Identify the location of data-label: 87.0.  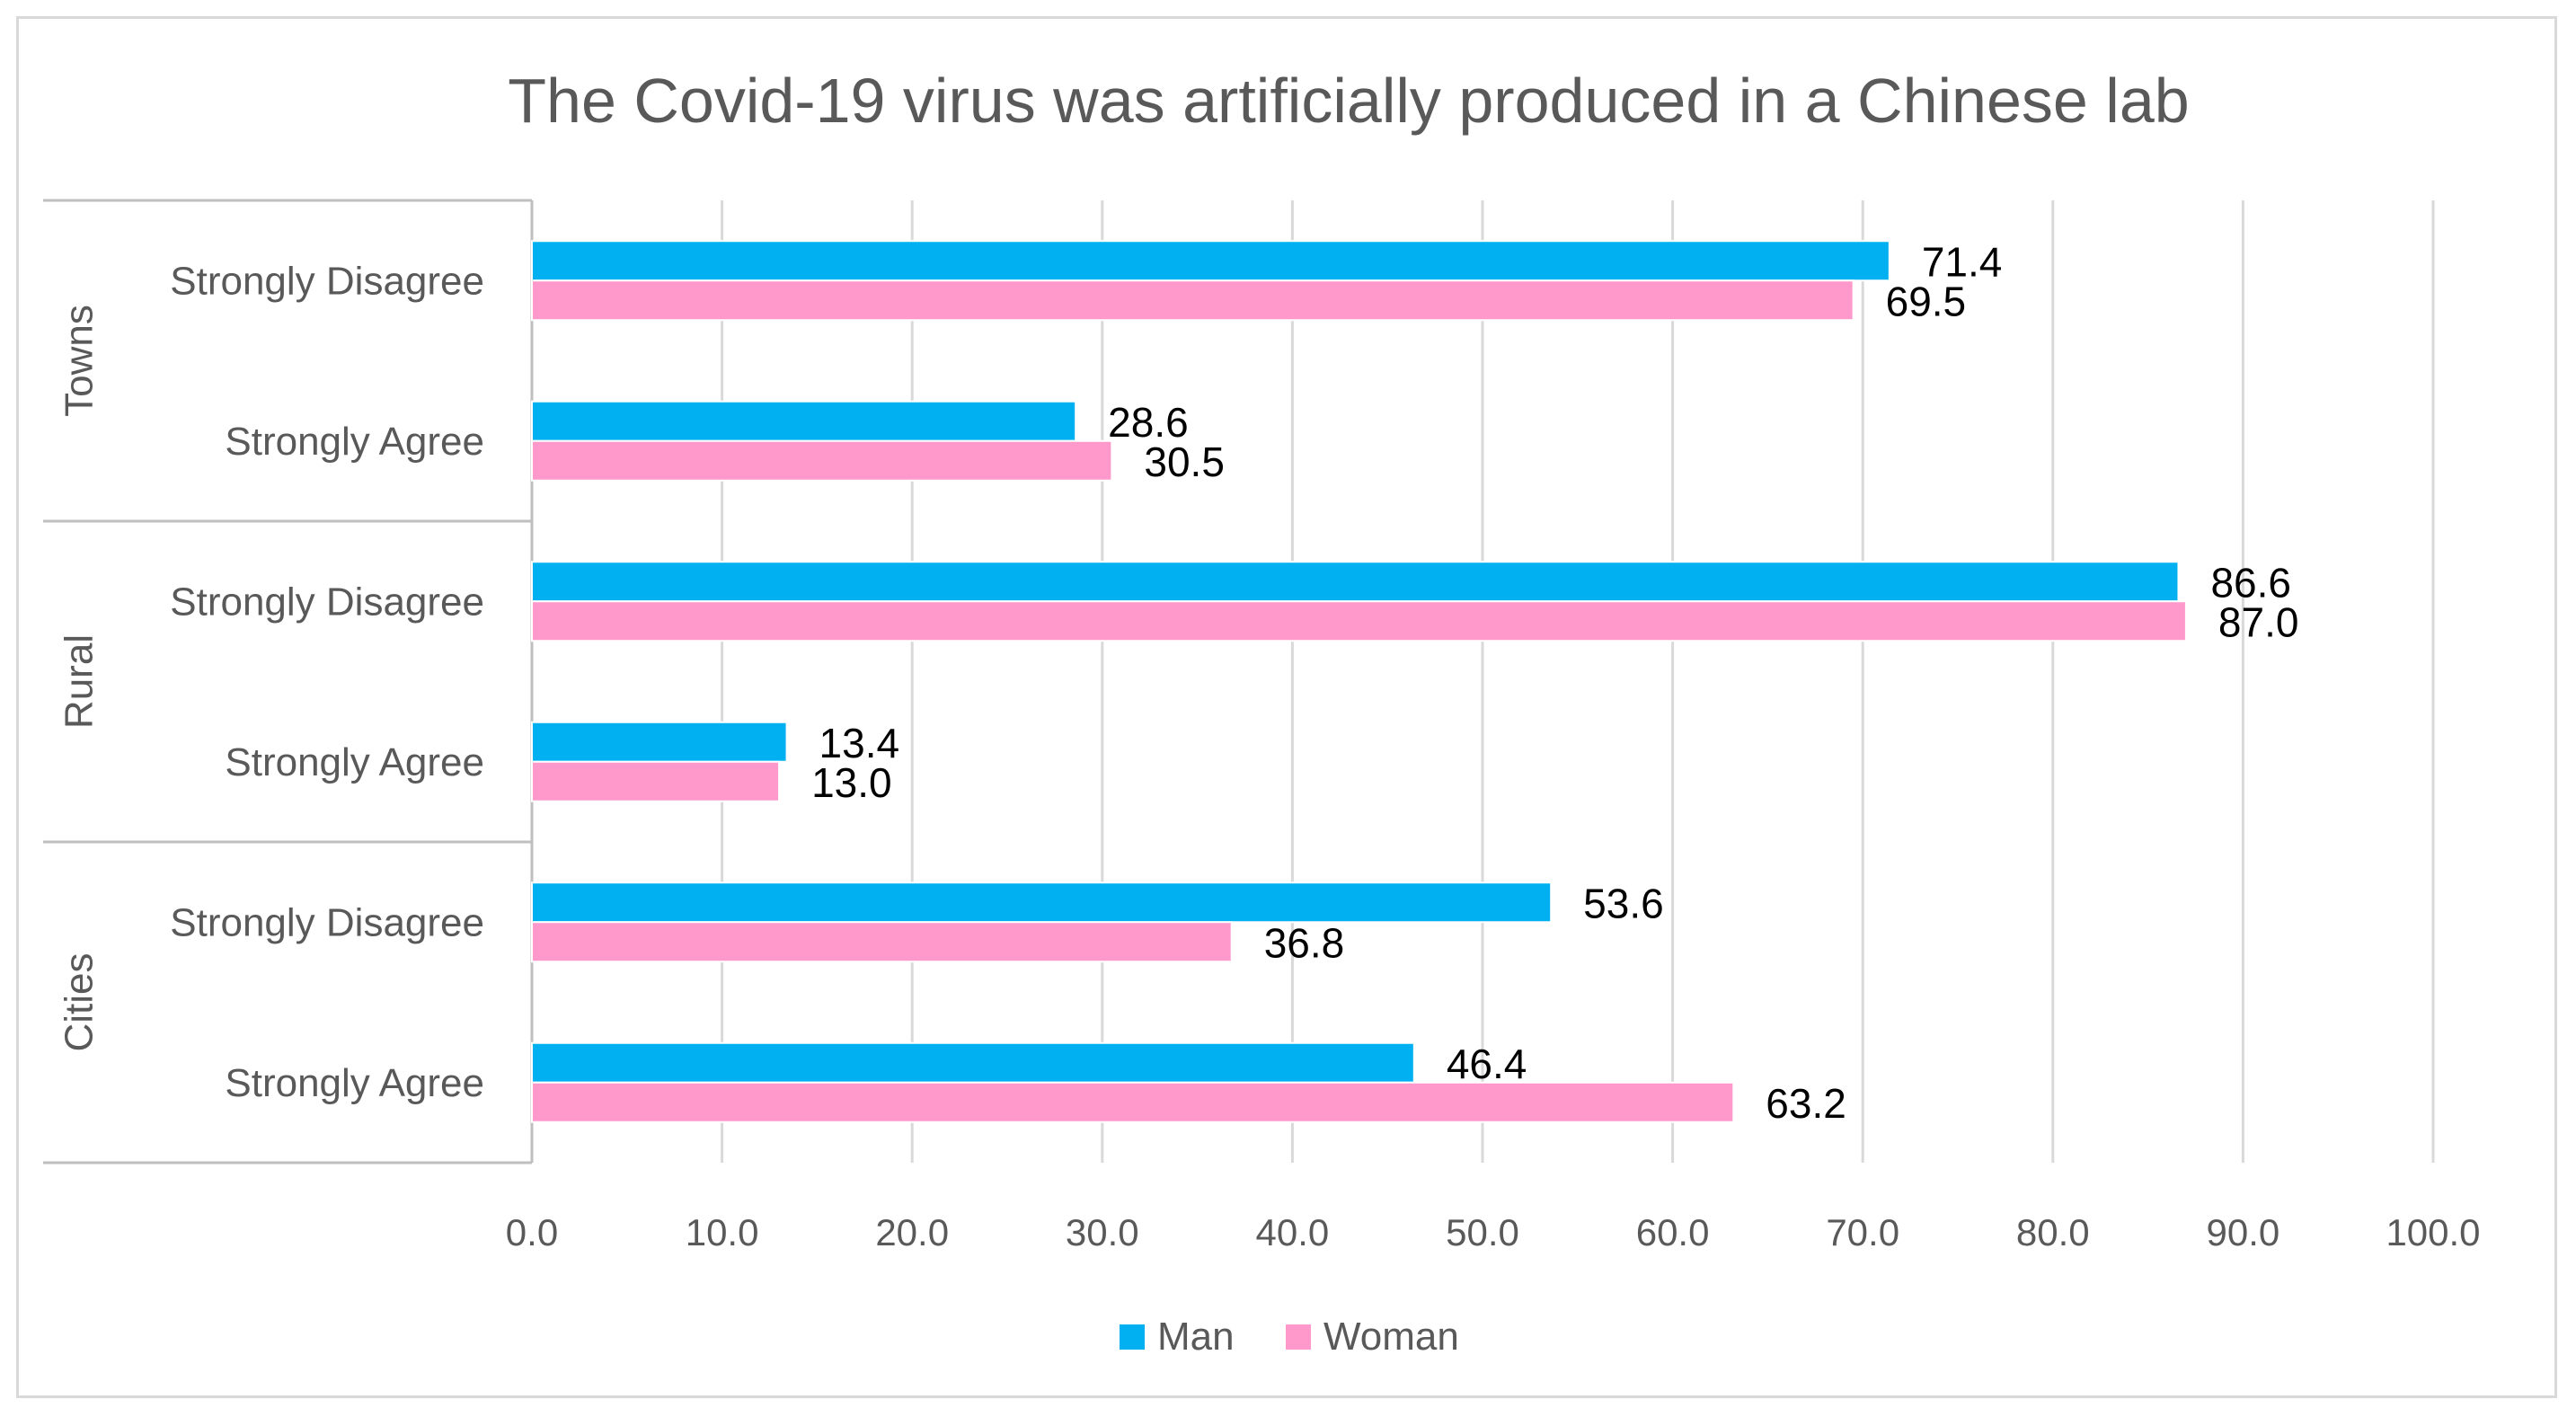
(2259, 621).